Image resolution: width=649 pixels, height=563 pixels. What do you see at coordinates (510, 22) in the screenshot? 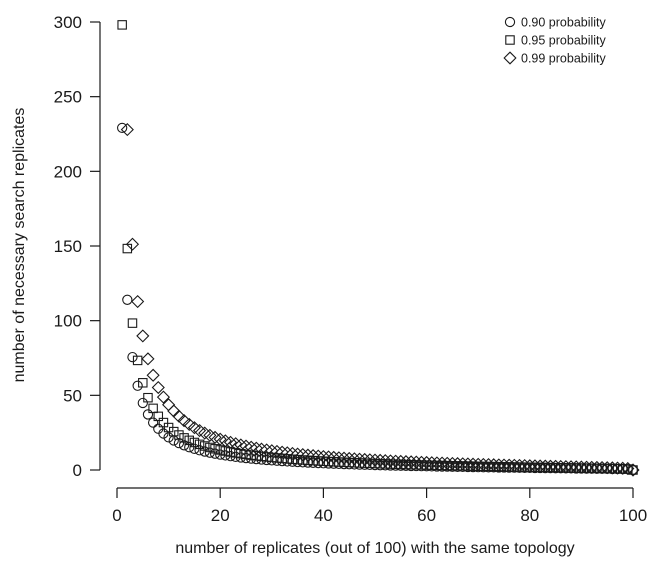
I see `legend-marker-circle` at bounding box center [510, 22].